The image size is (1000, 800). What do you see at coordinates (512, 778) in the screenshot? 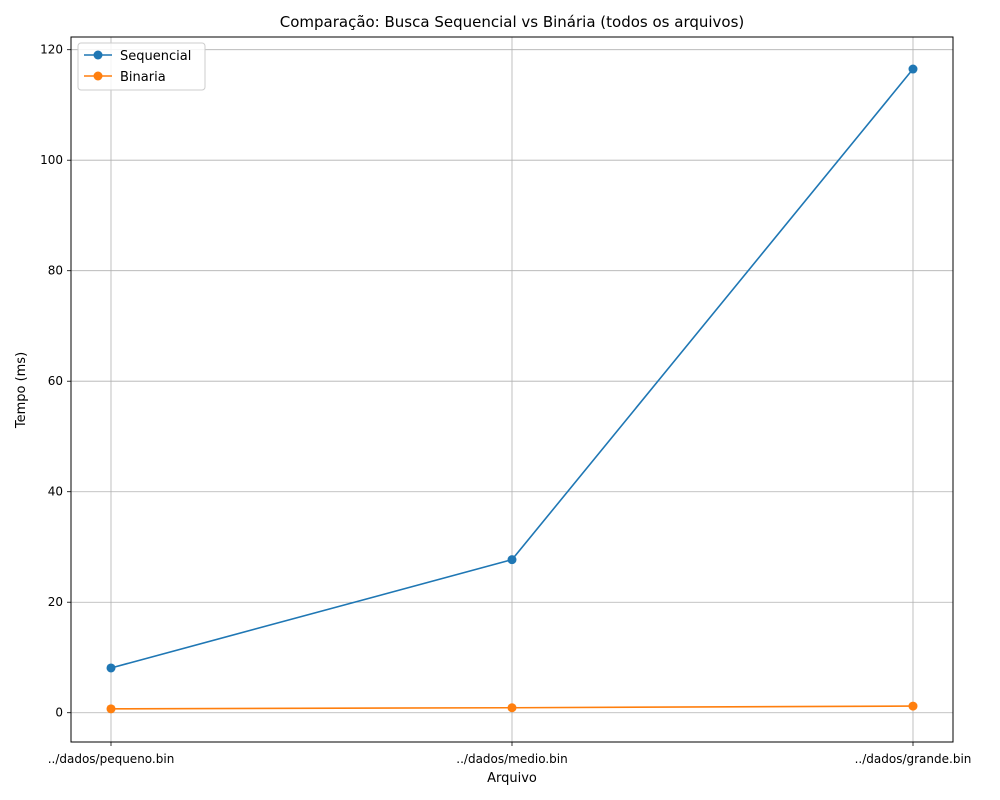
I see `x-axis-label: Arquivo` at bounding box center [512, 778].